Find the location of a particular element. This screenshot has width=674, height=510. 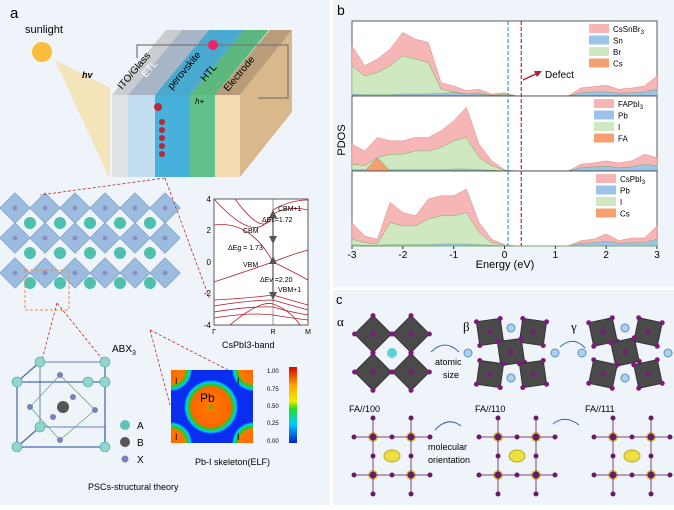

svg-text: M is located at coordinates (308, 332).